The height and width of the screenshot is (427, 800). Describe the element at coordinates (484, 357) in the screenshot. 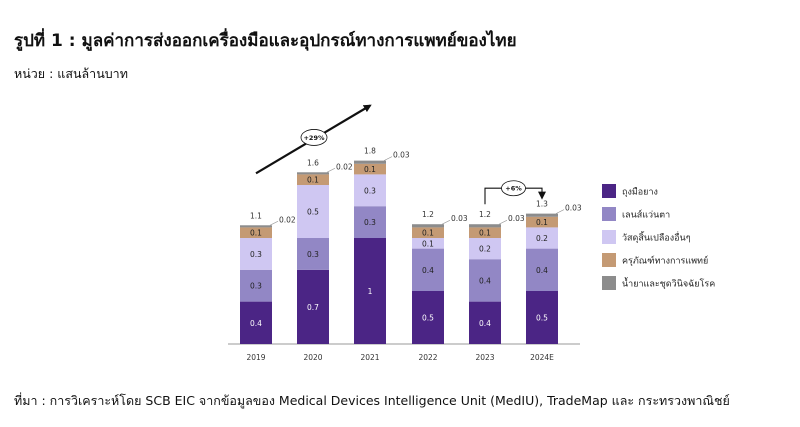

I see `x-tick-label: 2023` at that location.